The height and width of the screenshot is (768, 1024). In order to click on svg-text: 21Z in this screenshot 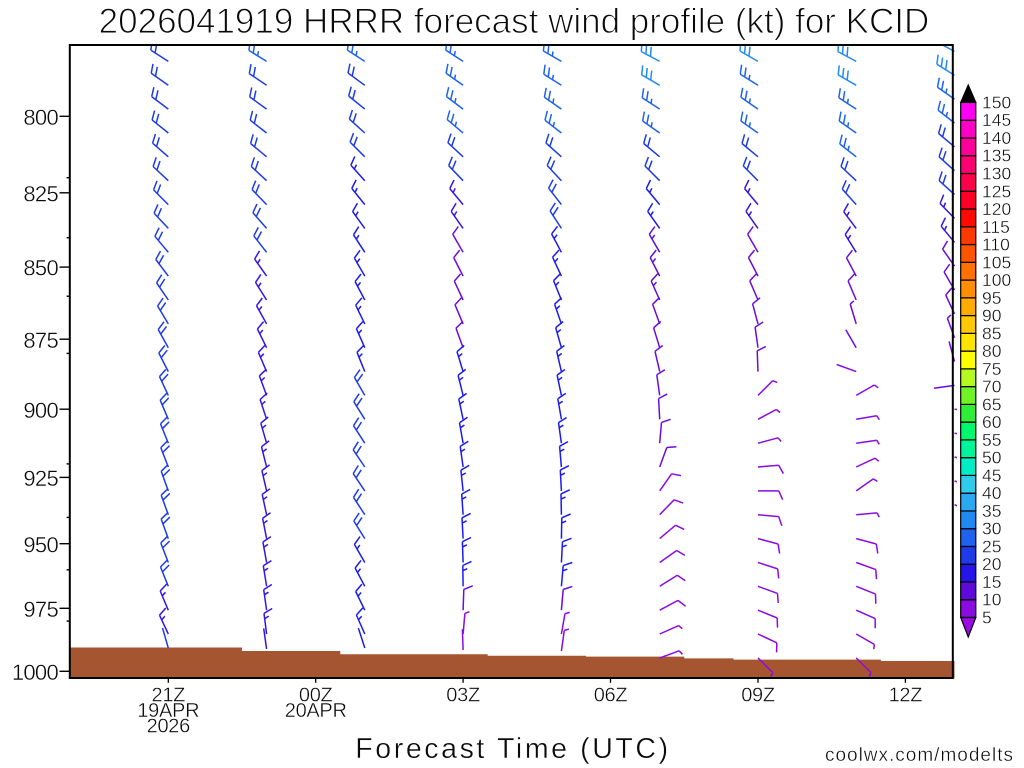, I will do `click(169, 696)`.